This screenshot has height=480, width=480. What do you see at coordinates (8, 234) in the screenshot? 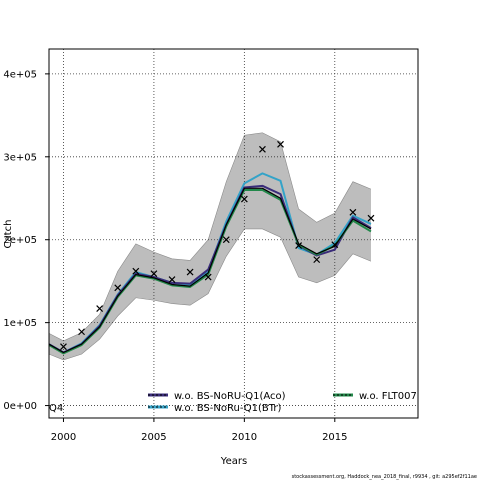
I see `y-axis-label: Catch` at bounding box center [8, 234].